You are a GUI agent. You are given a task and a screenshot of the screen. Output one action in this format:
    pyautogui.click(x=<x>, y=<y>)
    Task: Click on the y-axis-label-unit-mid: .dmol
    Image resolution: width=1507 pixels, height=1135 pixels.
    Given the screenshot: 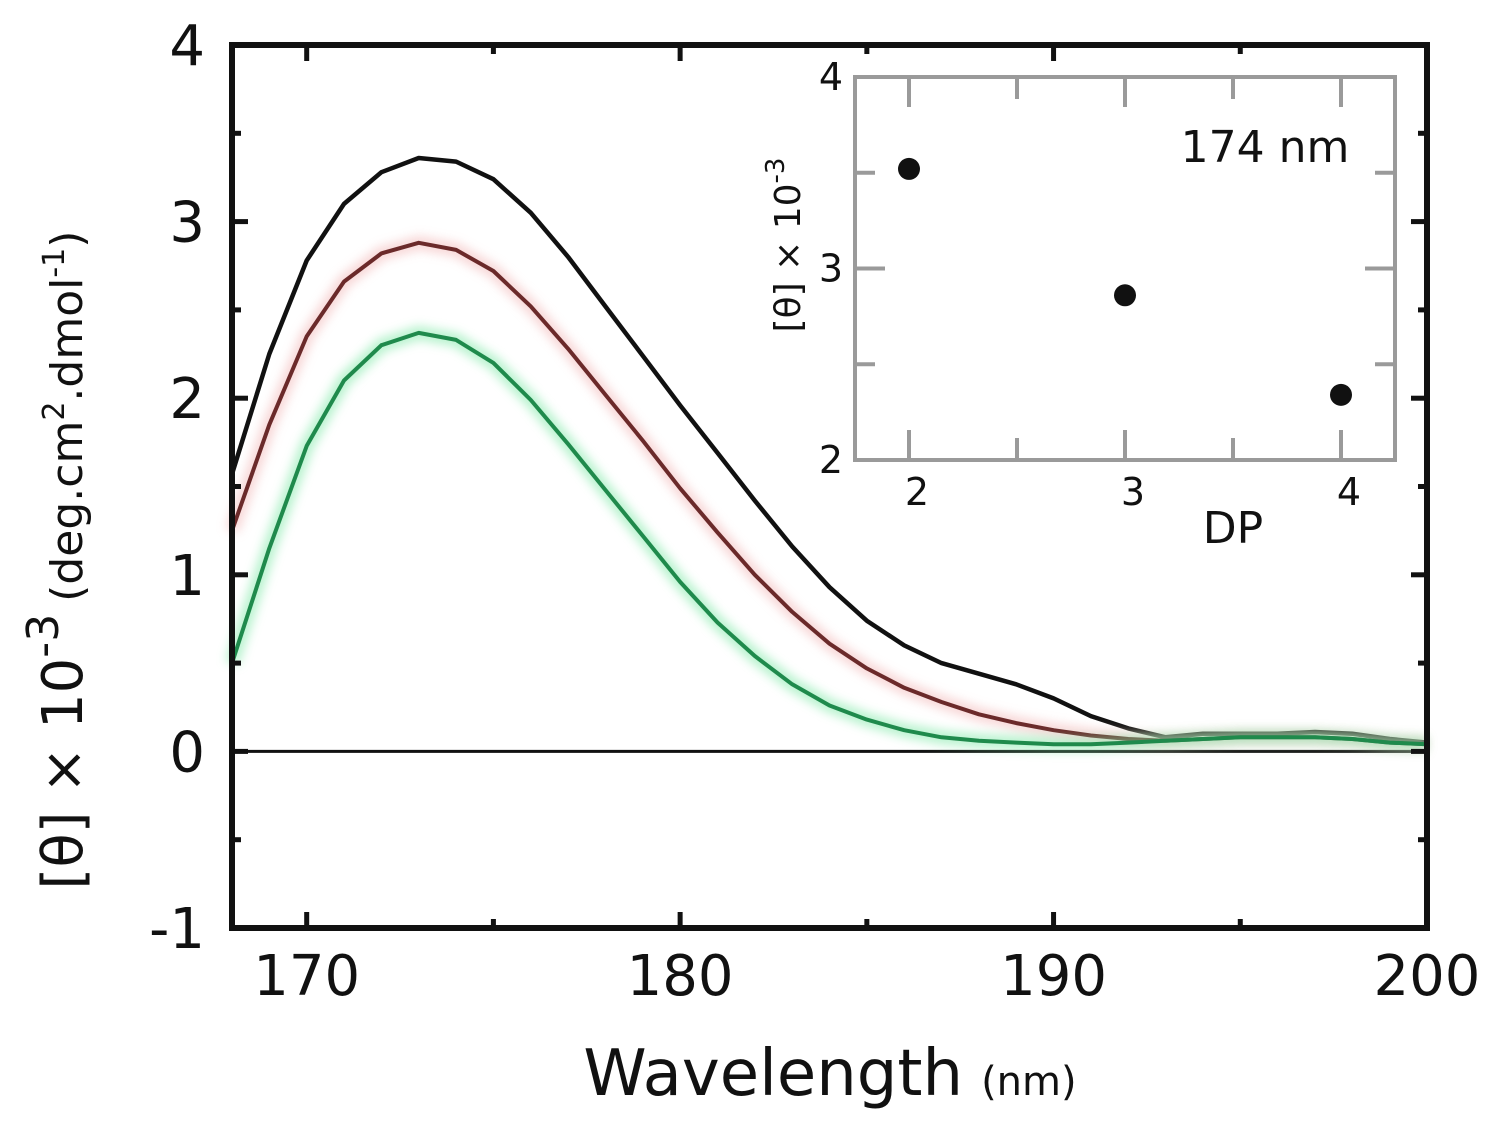 What is the action you would take?
    pyautogui.click(x=67, y=340)
    